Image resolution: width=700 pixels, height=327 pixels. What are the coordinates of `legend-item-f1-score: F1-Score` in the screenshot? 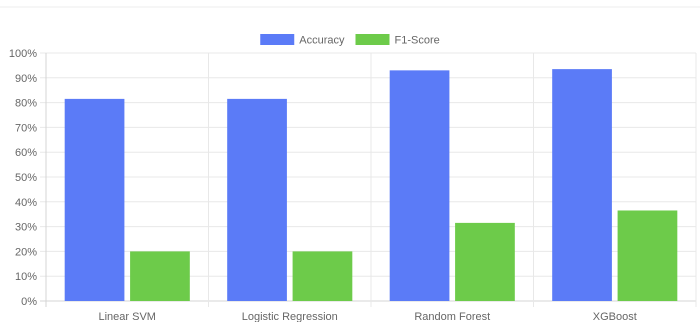 It's located at (397, 40).